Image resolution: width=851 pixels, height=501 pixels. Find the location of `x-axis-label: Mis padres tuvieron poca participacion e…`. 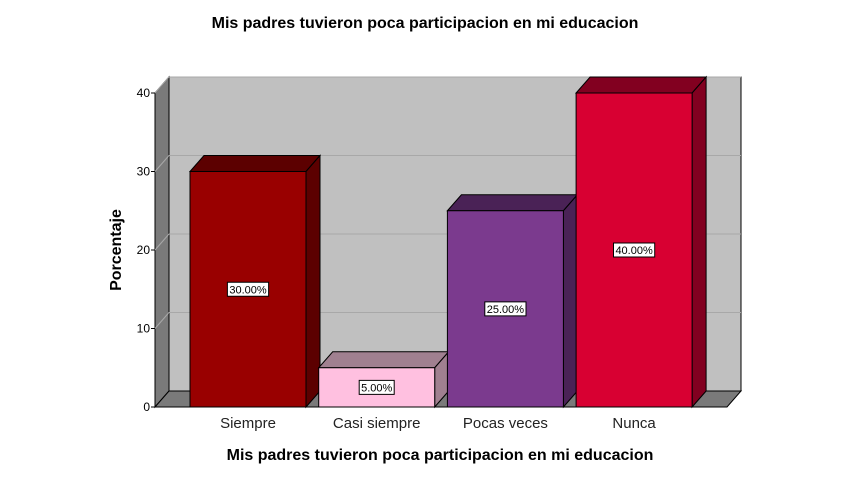

x-axis-label: Mis padres tuvieron poca participacion e… is located at coordinates (440, 455).